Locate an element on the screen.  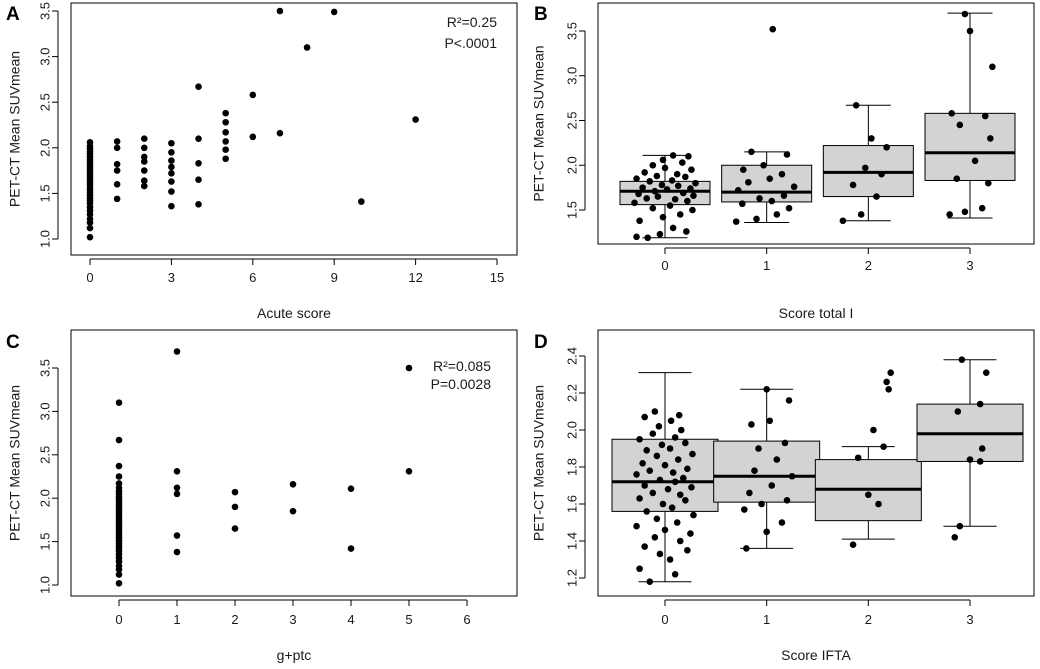
annotation: R²=0.085 is located at coordinates (462, 366).